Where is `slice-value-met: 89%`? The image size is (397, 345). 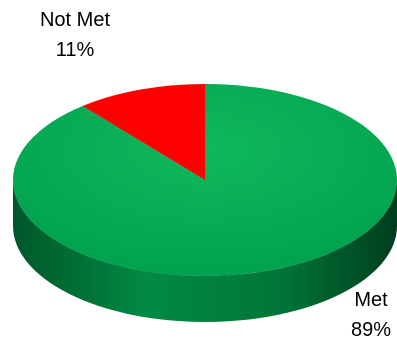
slice-value-met: 89% is located at coordinates (371, 330).